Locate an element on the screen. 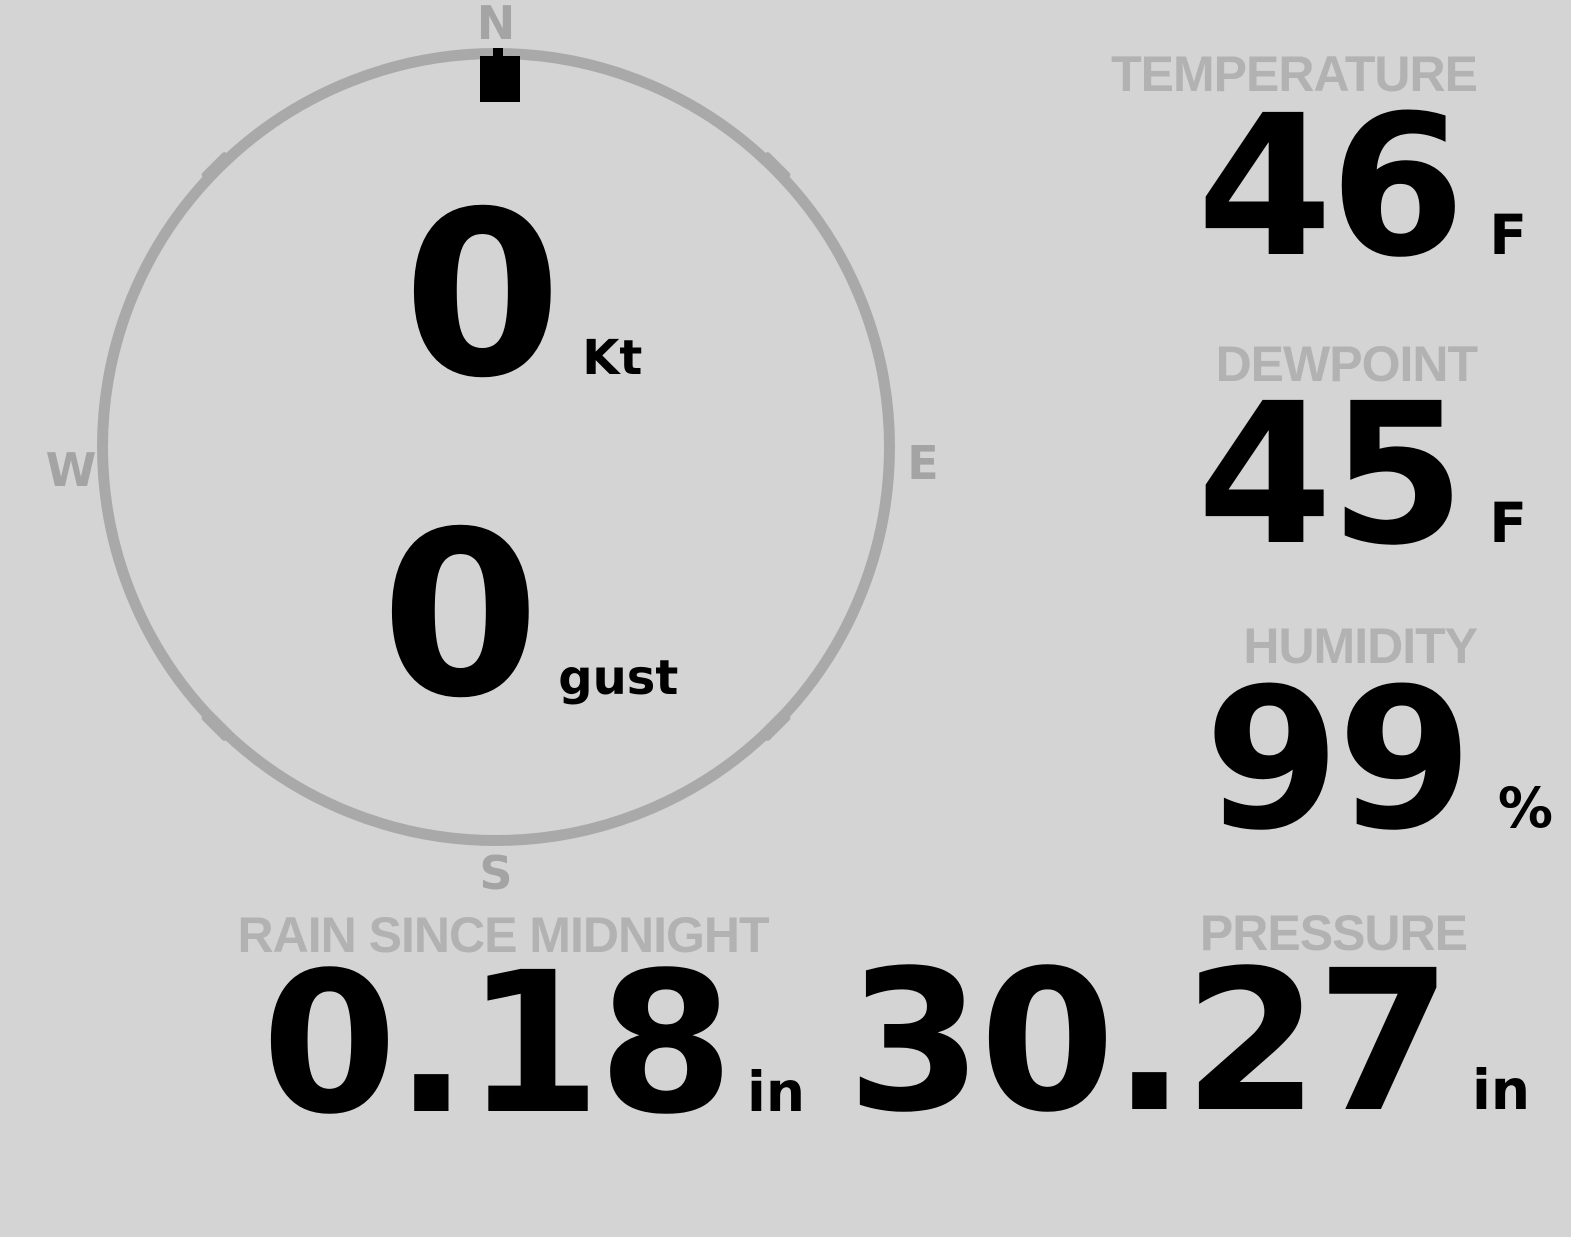 The image size is (1571, 1237). rain-reading: 0.18 in is located at coordinates (533, 1043).